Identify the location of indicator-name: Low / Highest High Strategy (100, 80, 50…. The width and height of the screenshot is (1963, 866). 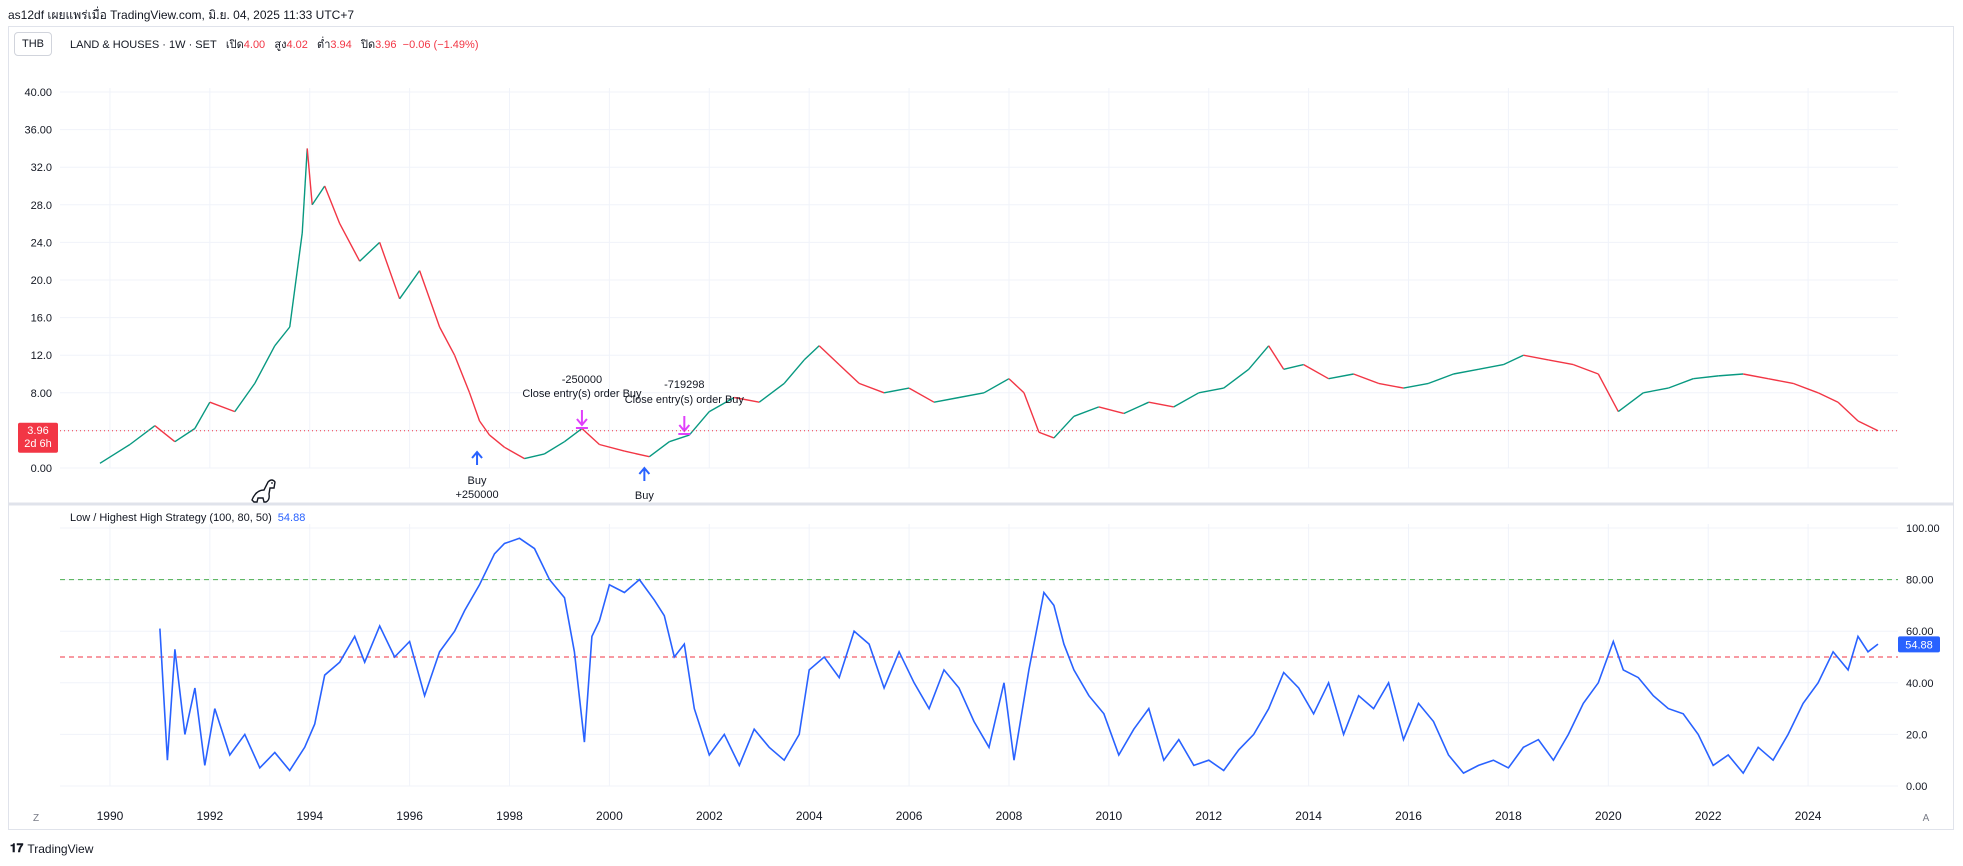
(171, 518).